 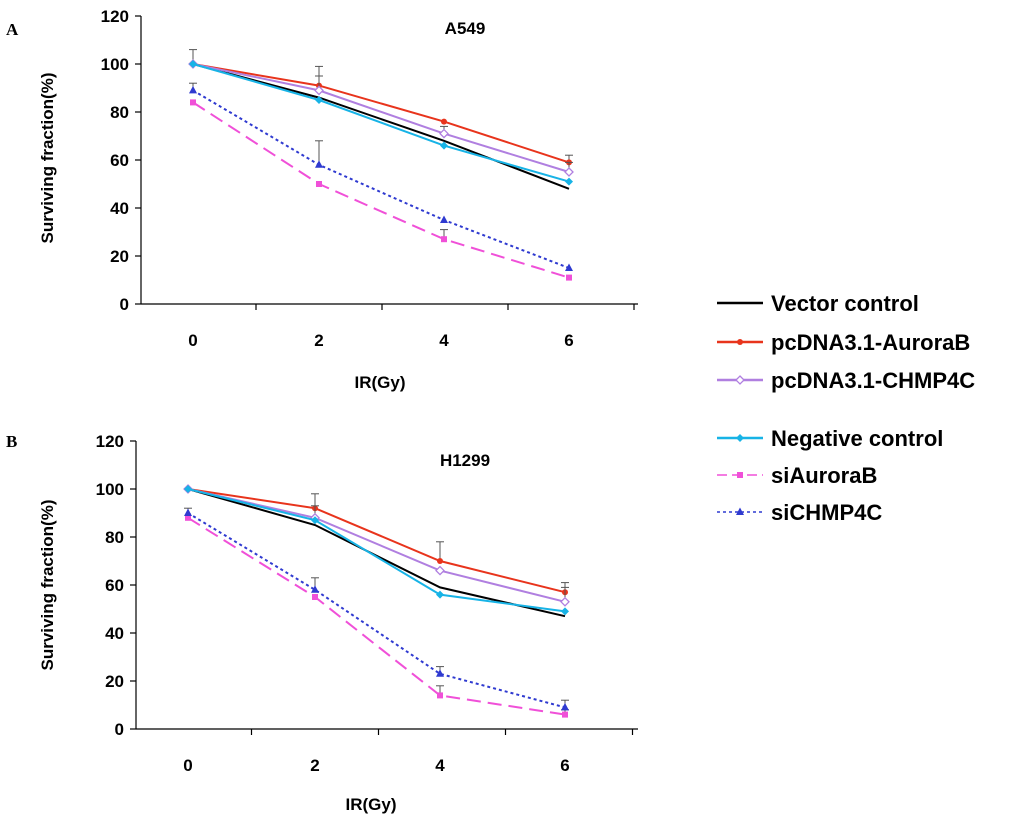 I want to click on panel-letter-b: B, so click(x=11, y=441).